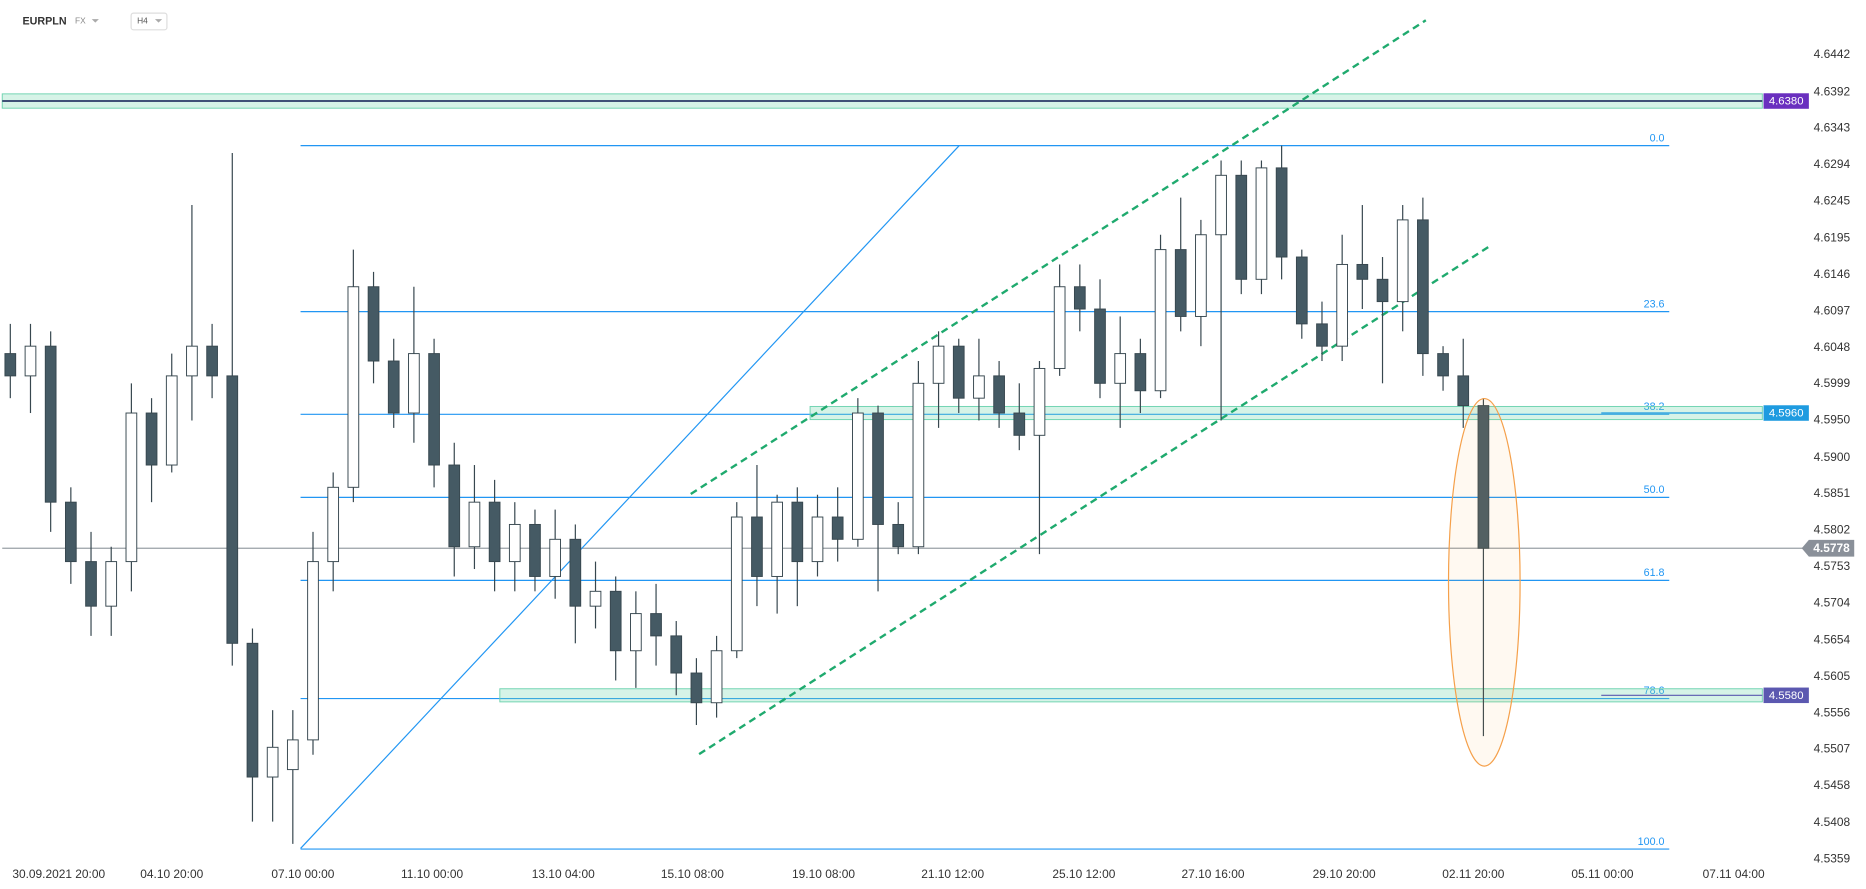 The width and height of the screenshot is (1866, 889). What do you see at coordinates (1832, 822) in the screenshot?
I see `y-tick-label: 4.5408` at bounding box center [1832, 822].